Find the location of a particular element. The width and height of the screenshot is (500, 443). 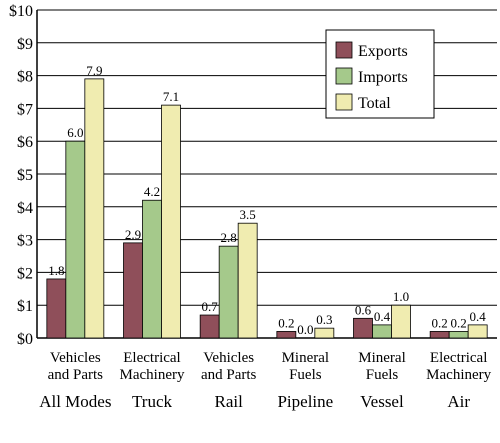

mode-label: Air is located at coordinates (458, 401).